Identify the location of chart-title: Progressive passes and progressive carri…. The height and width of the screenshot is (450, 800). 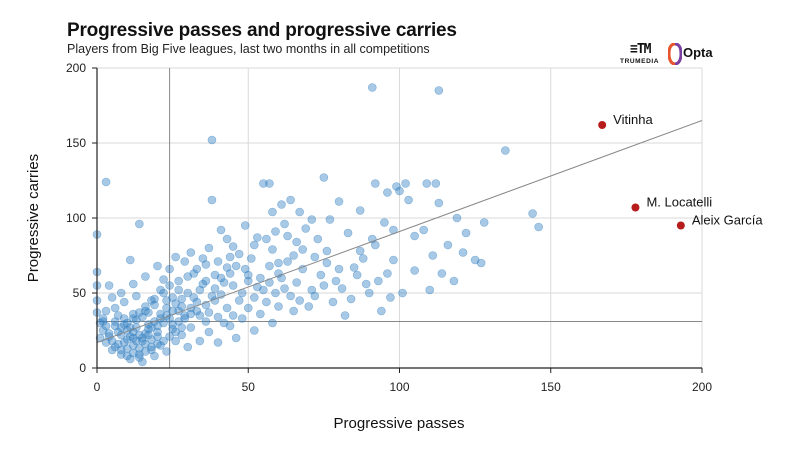
(262, 30).